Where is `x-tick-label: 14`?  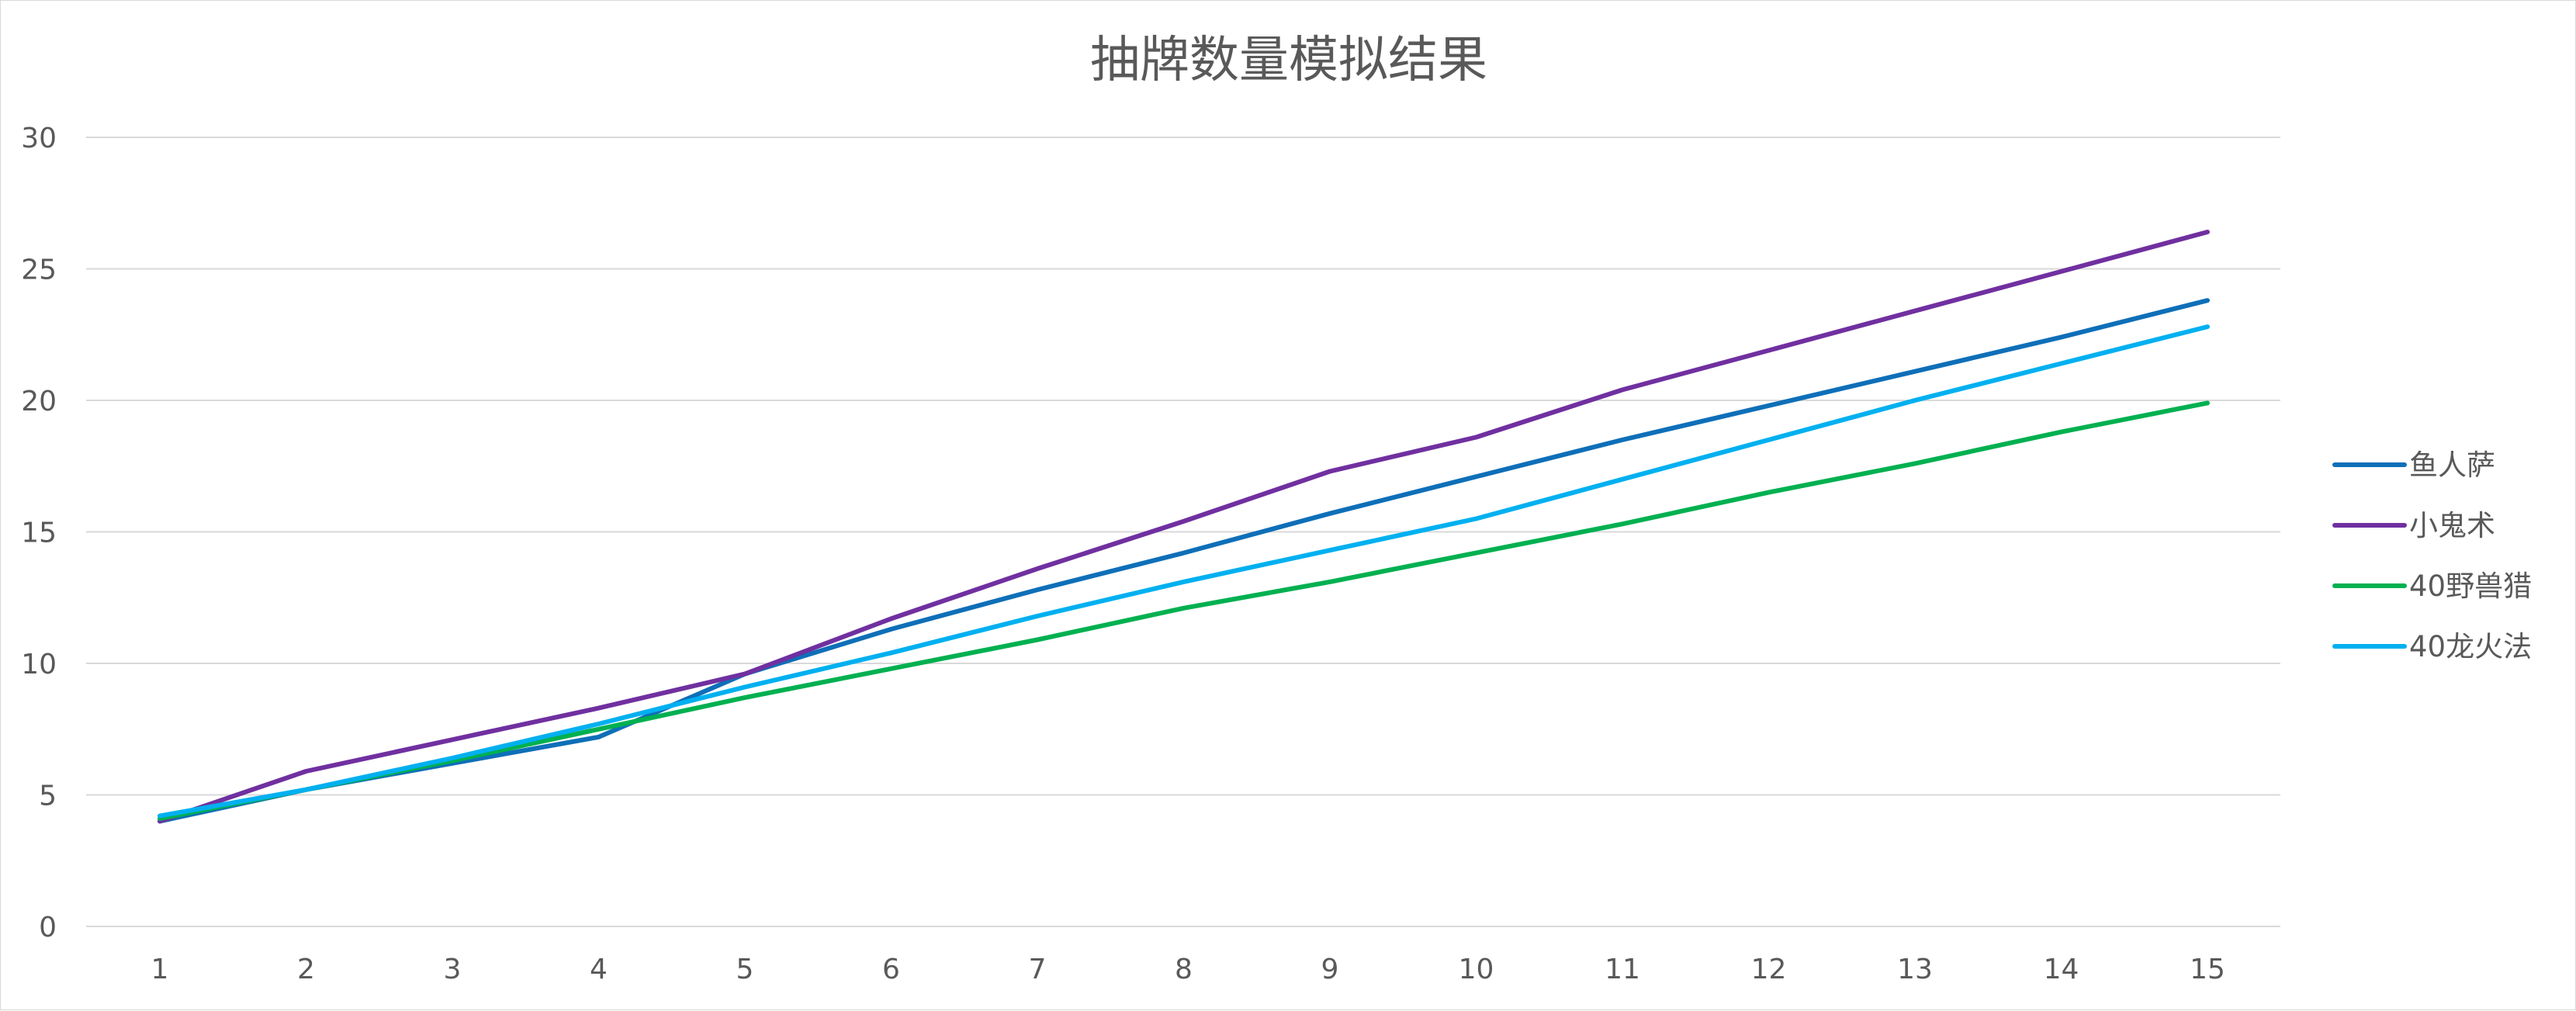 x-tick-label: 14 is located at coordinates (2061, 969).